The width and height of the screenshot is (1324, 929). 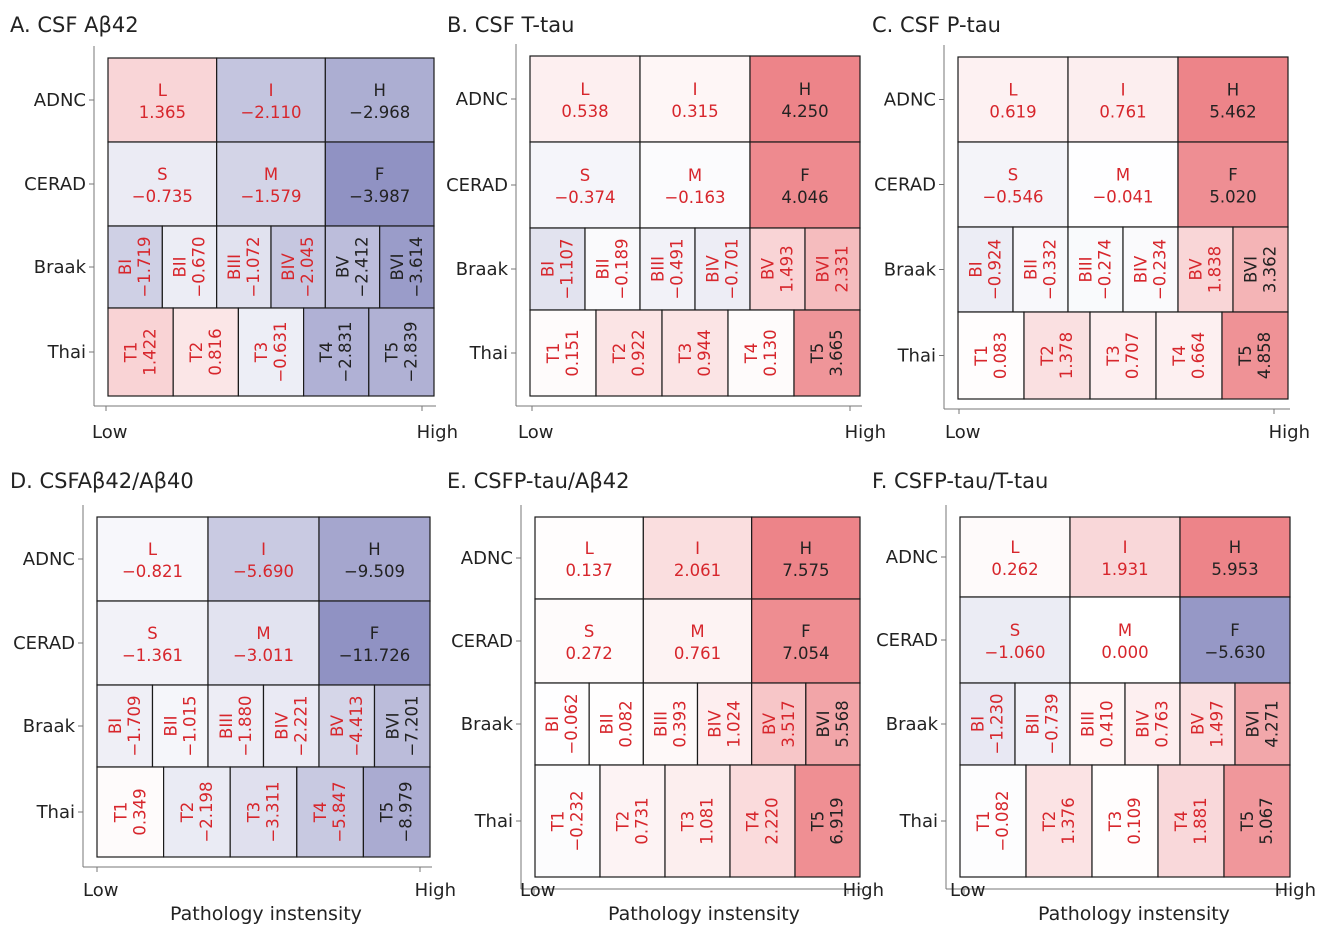 I want to click on cell-text-group: BIII −1.880, so click(x=236, y=725).